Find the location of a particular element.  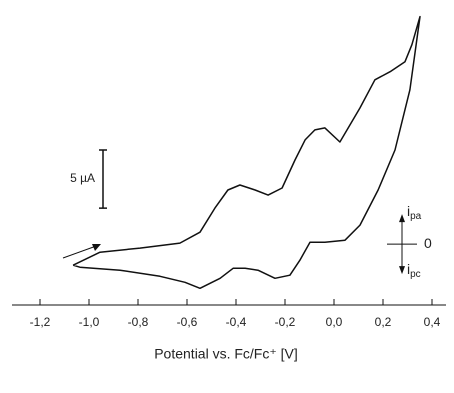

anodic-label: ipa is located at coordinates (414, 212).